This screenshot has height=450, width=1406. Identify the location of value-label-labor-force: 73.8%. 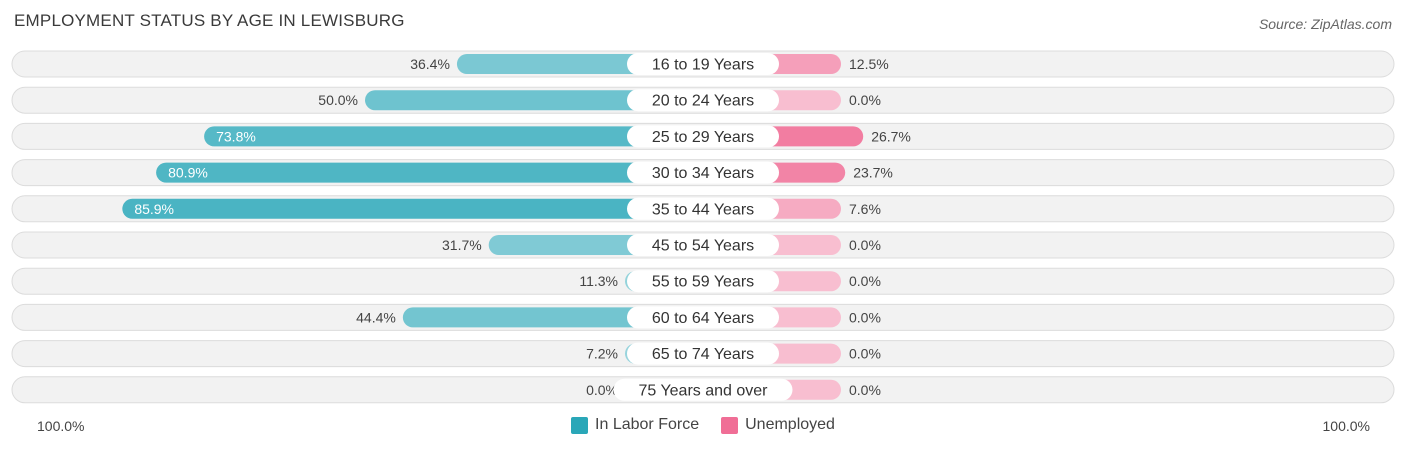
(236, 136).